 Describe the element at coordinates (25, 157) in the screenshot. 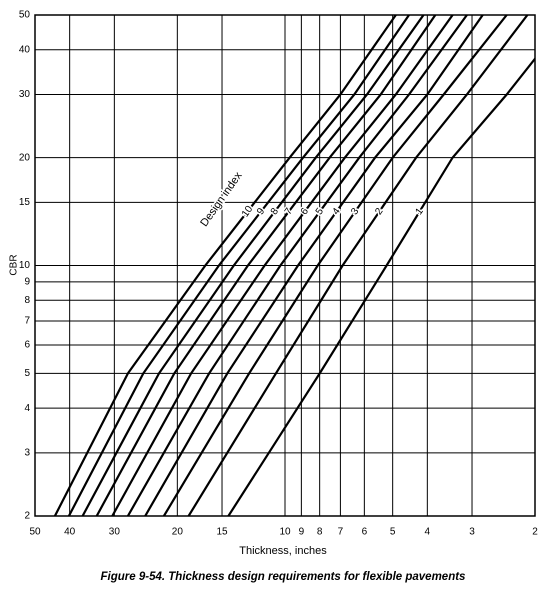

I see `y-tick-label: 20` at that location.